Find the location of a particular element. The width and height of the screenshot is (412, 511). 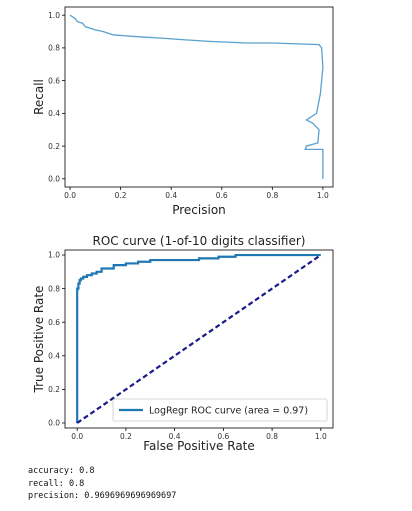

pr-x-axis-label: Precision is located at coordinates (199, 210).